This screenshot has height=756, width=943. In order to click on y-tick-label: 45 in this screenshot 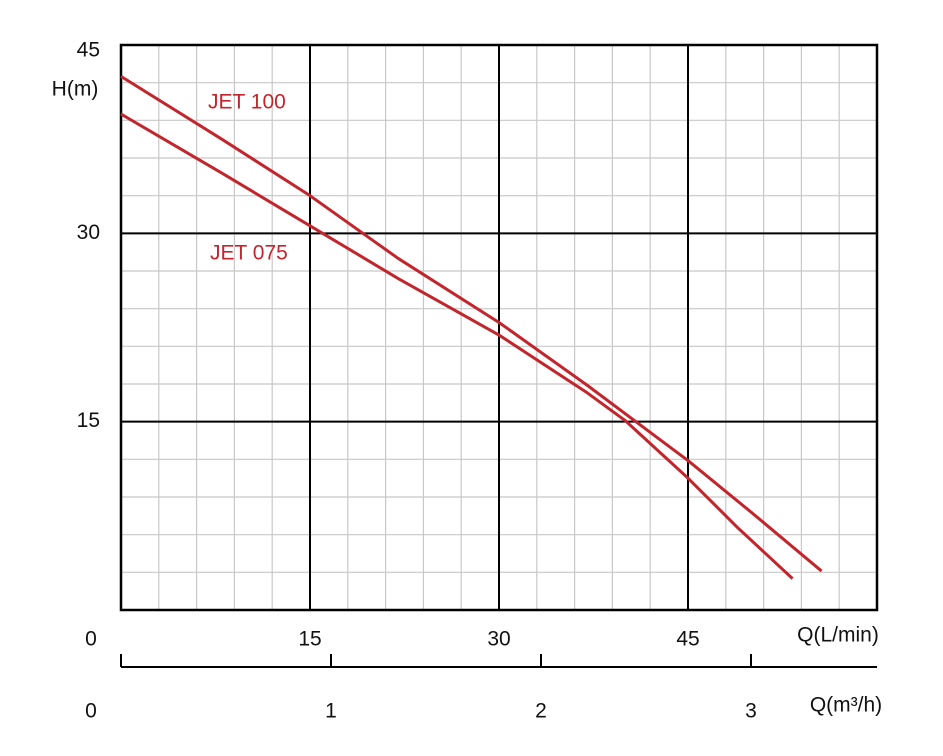, I will do `click(88, 50)`.